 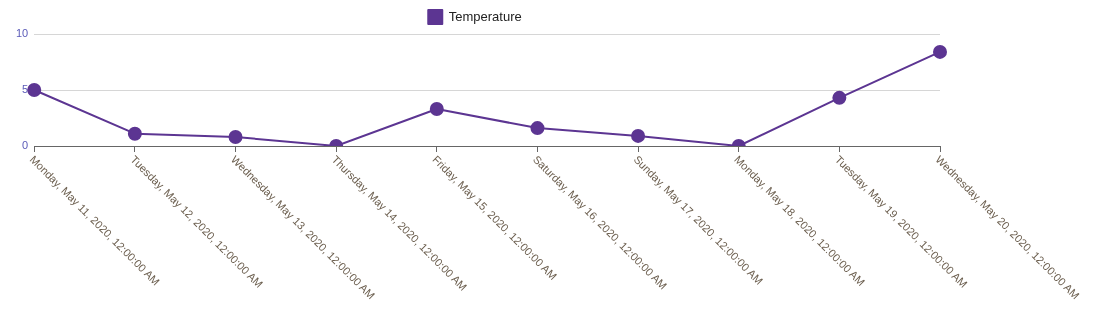 I want to click on y-tick-label: 10, so click(x=22, y=33).